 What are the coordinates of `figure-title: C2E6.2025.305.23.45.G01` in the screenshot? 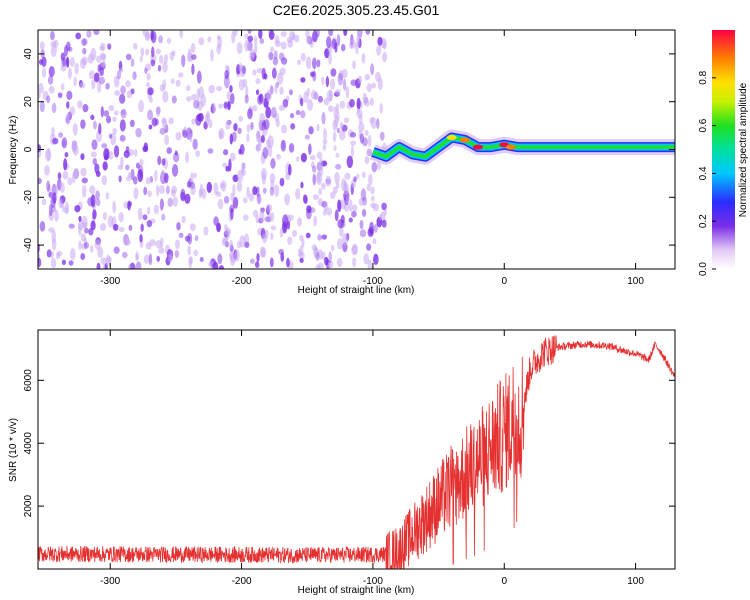 It's located at (356, 10).